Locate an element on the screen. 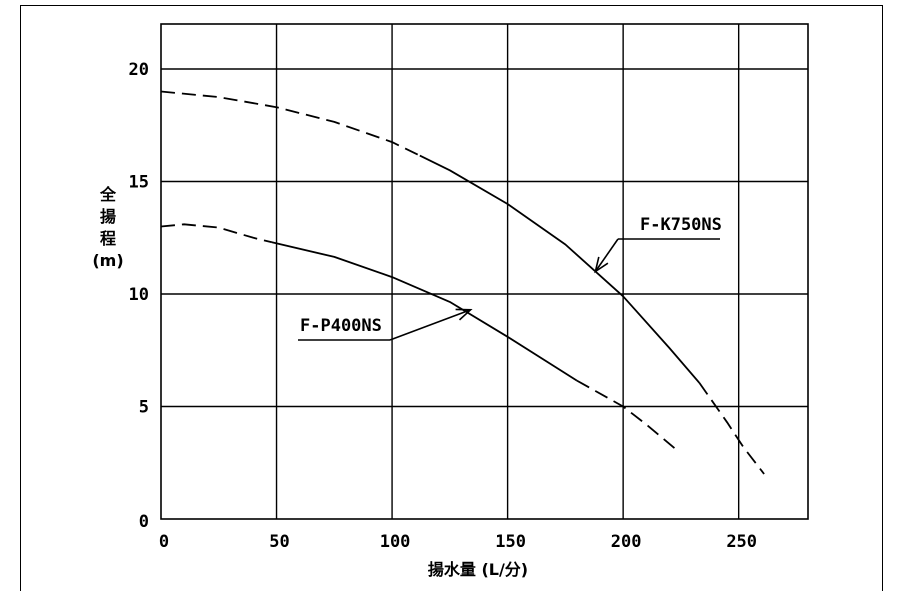 The height and width of the screenshot is (591, 897). x-tick-150: 150 is located at coordinates (510, 542).